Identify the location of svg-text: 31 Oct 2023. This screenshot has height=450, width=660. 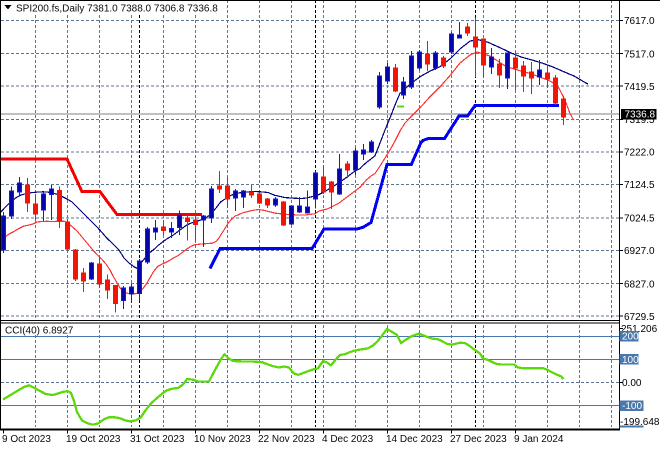
(157, 439).